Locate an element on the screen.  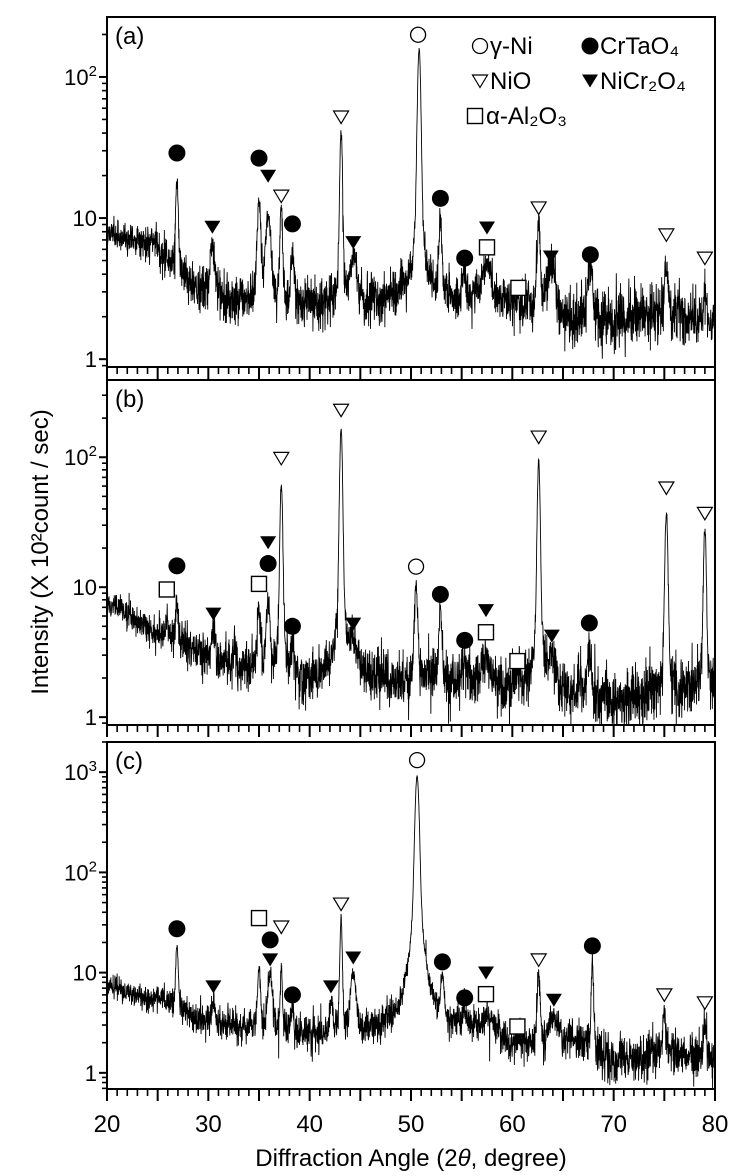
panel-label: (c) is located at coordinates (129, 761).